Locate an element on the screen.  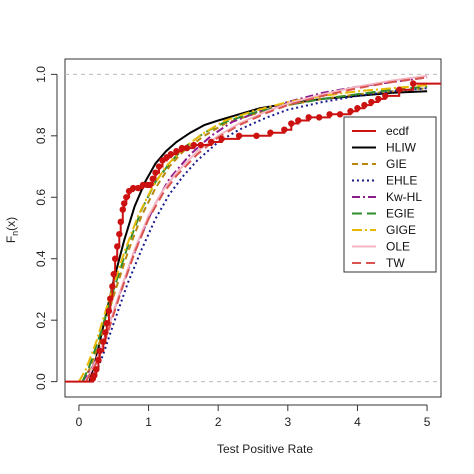
x-tick-label: 2 is located at coordinates (218, 422).